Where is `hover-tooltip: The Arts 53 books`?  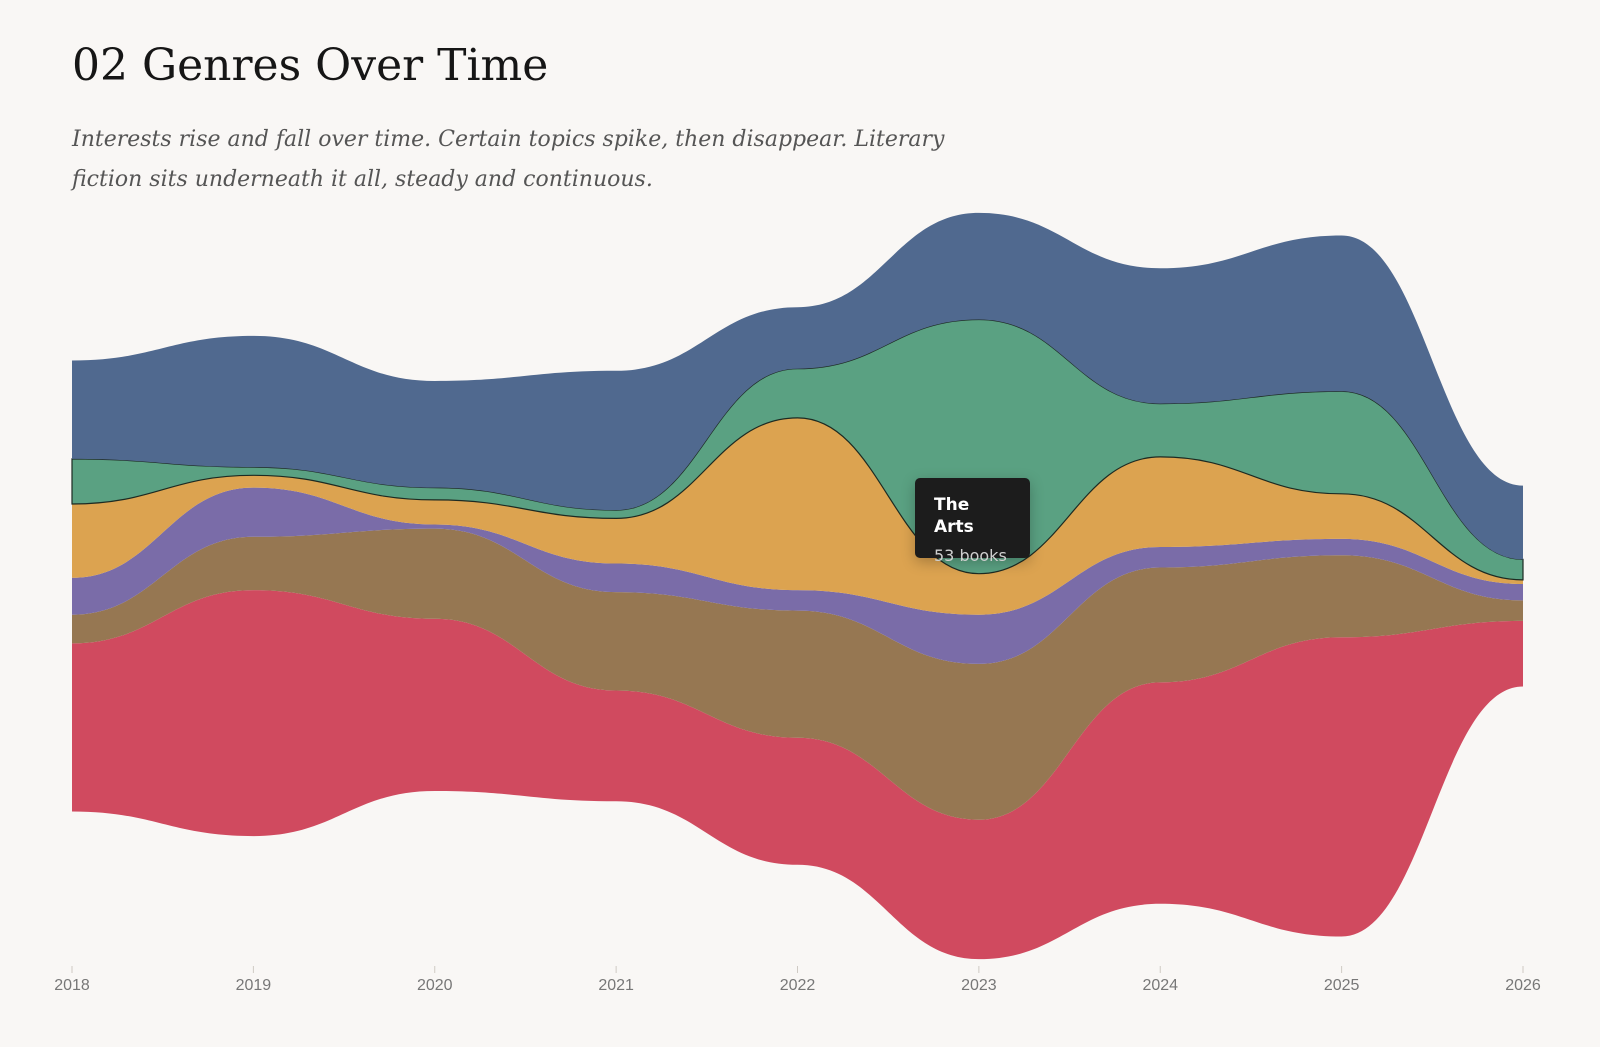 hover-tooltip: The Arts 53 books is located at coordinates (972, 521).